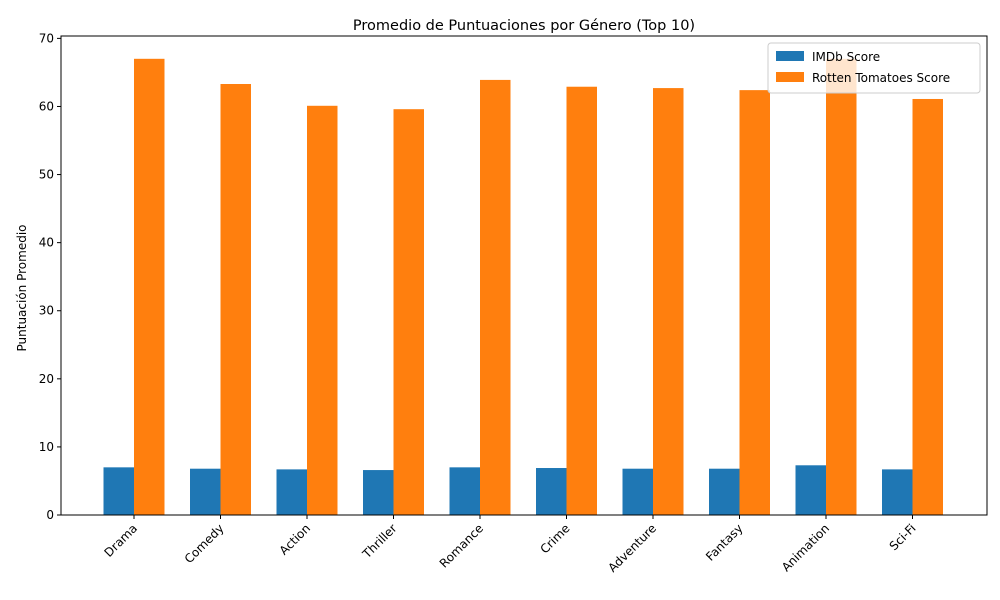 This screenshot has width=1000, height=600. I want to click on bar-imdb-action, so click(291, 492).